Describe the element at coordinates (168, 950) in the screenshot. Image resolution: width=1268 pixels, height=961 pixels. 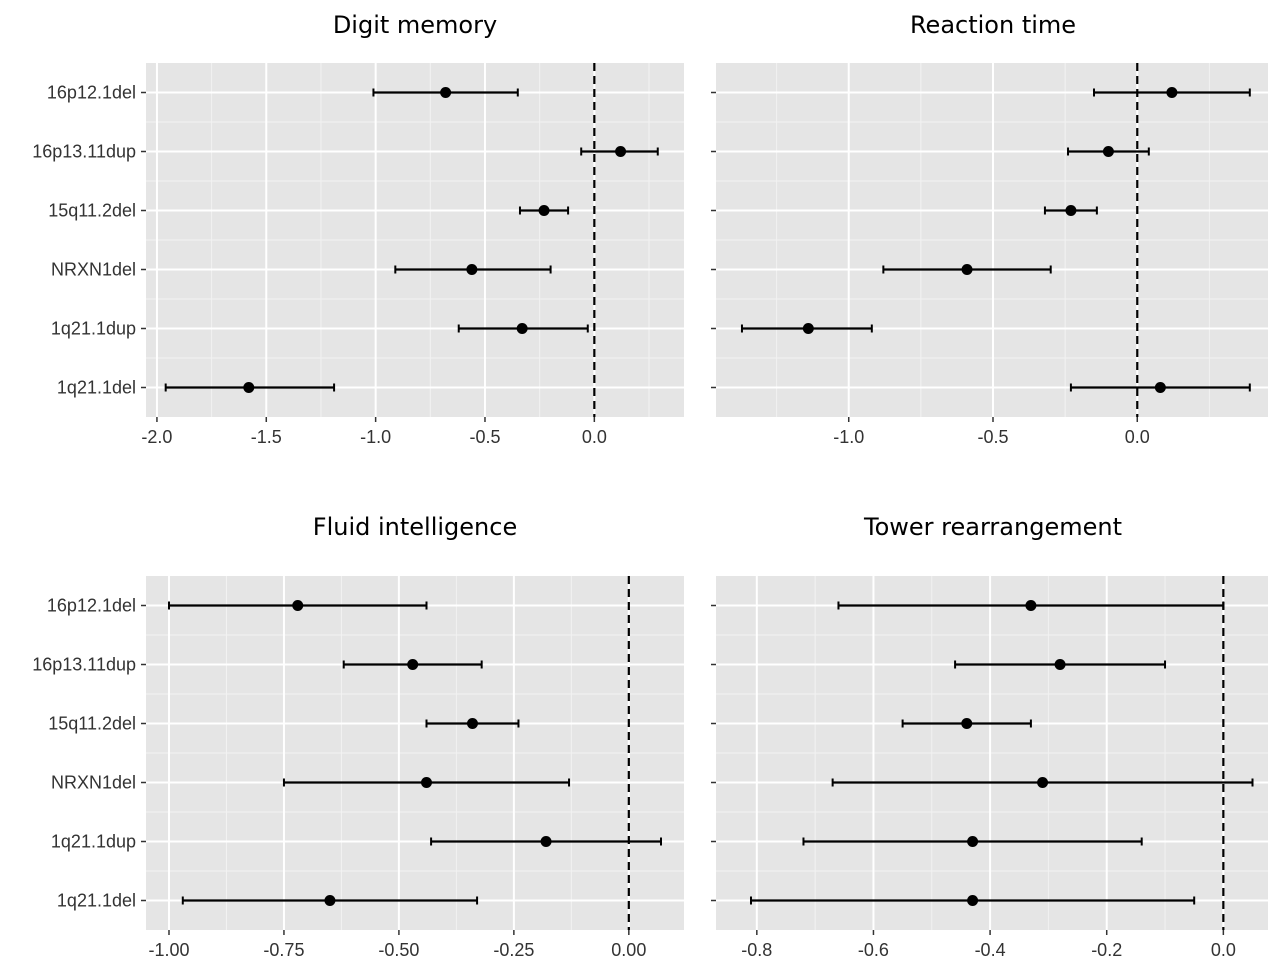
I see `x-tick-label: -1.00` at that location.